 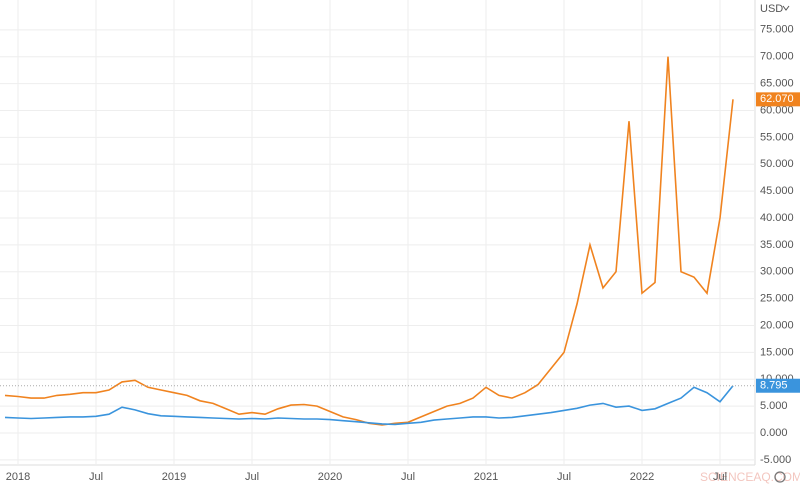 What do you see at coordinates (18, 477) in the screenshot?
I see `x-tick-label: 2018` at bounding box center [18, 477].